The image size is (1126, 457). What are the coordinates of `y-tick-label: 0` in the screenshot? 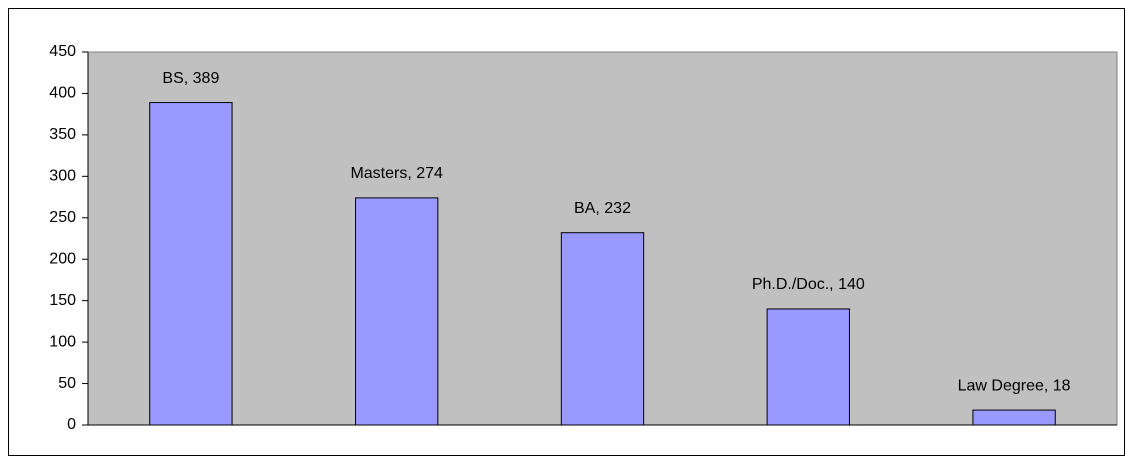 It's located at (71, 424).